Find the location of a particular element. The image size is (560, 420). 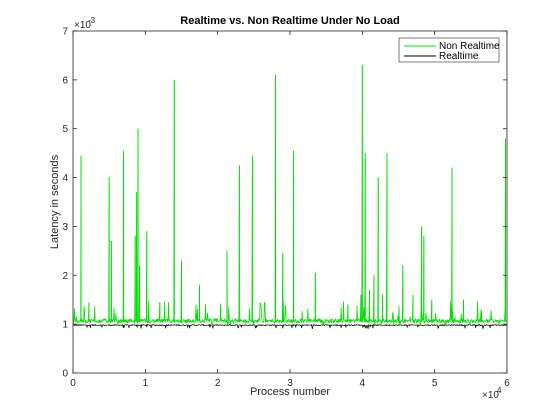

legend: Non Realtime Realtime is located at coordinates (449, 50).